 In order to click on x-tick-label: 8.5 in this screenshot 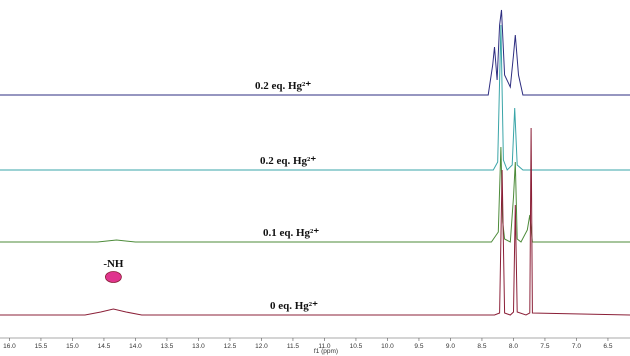, I will do `click(481, 346)`.